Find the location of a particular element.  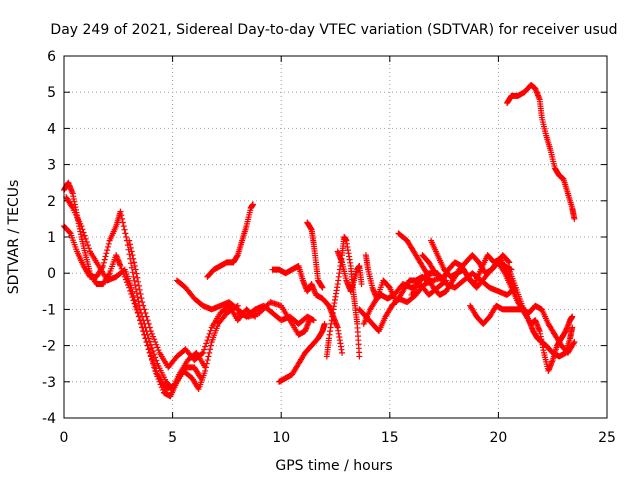

y-axis-label: SDTVAR / TECUs is located at coordinates (14, 237).